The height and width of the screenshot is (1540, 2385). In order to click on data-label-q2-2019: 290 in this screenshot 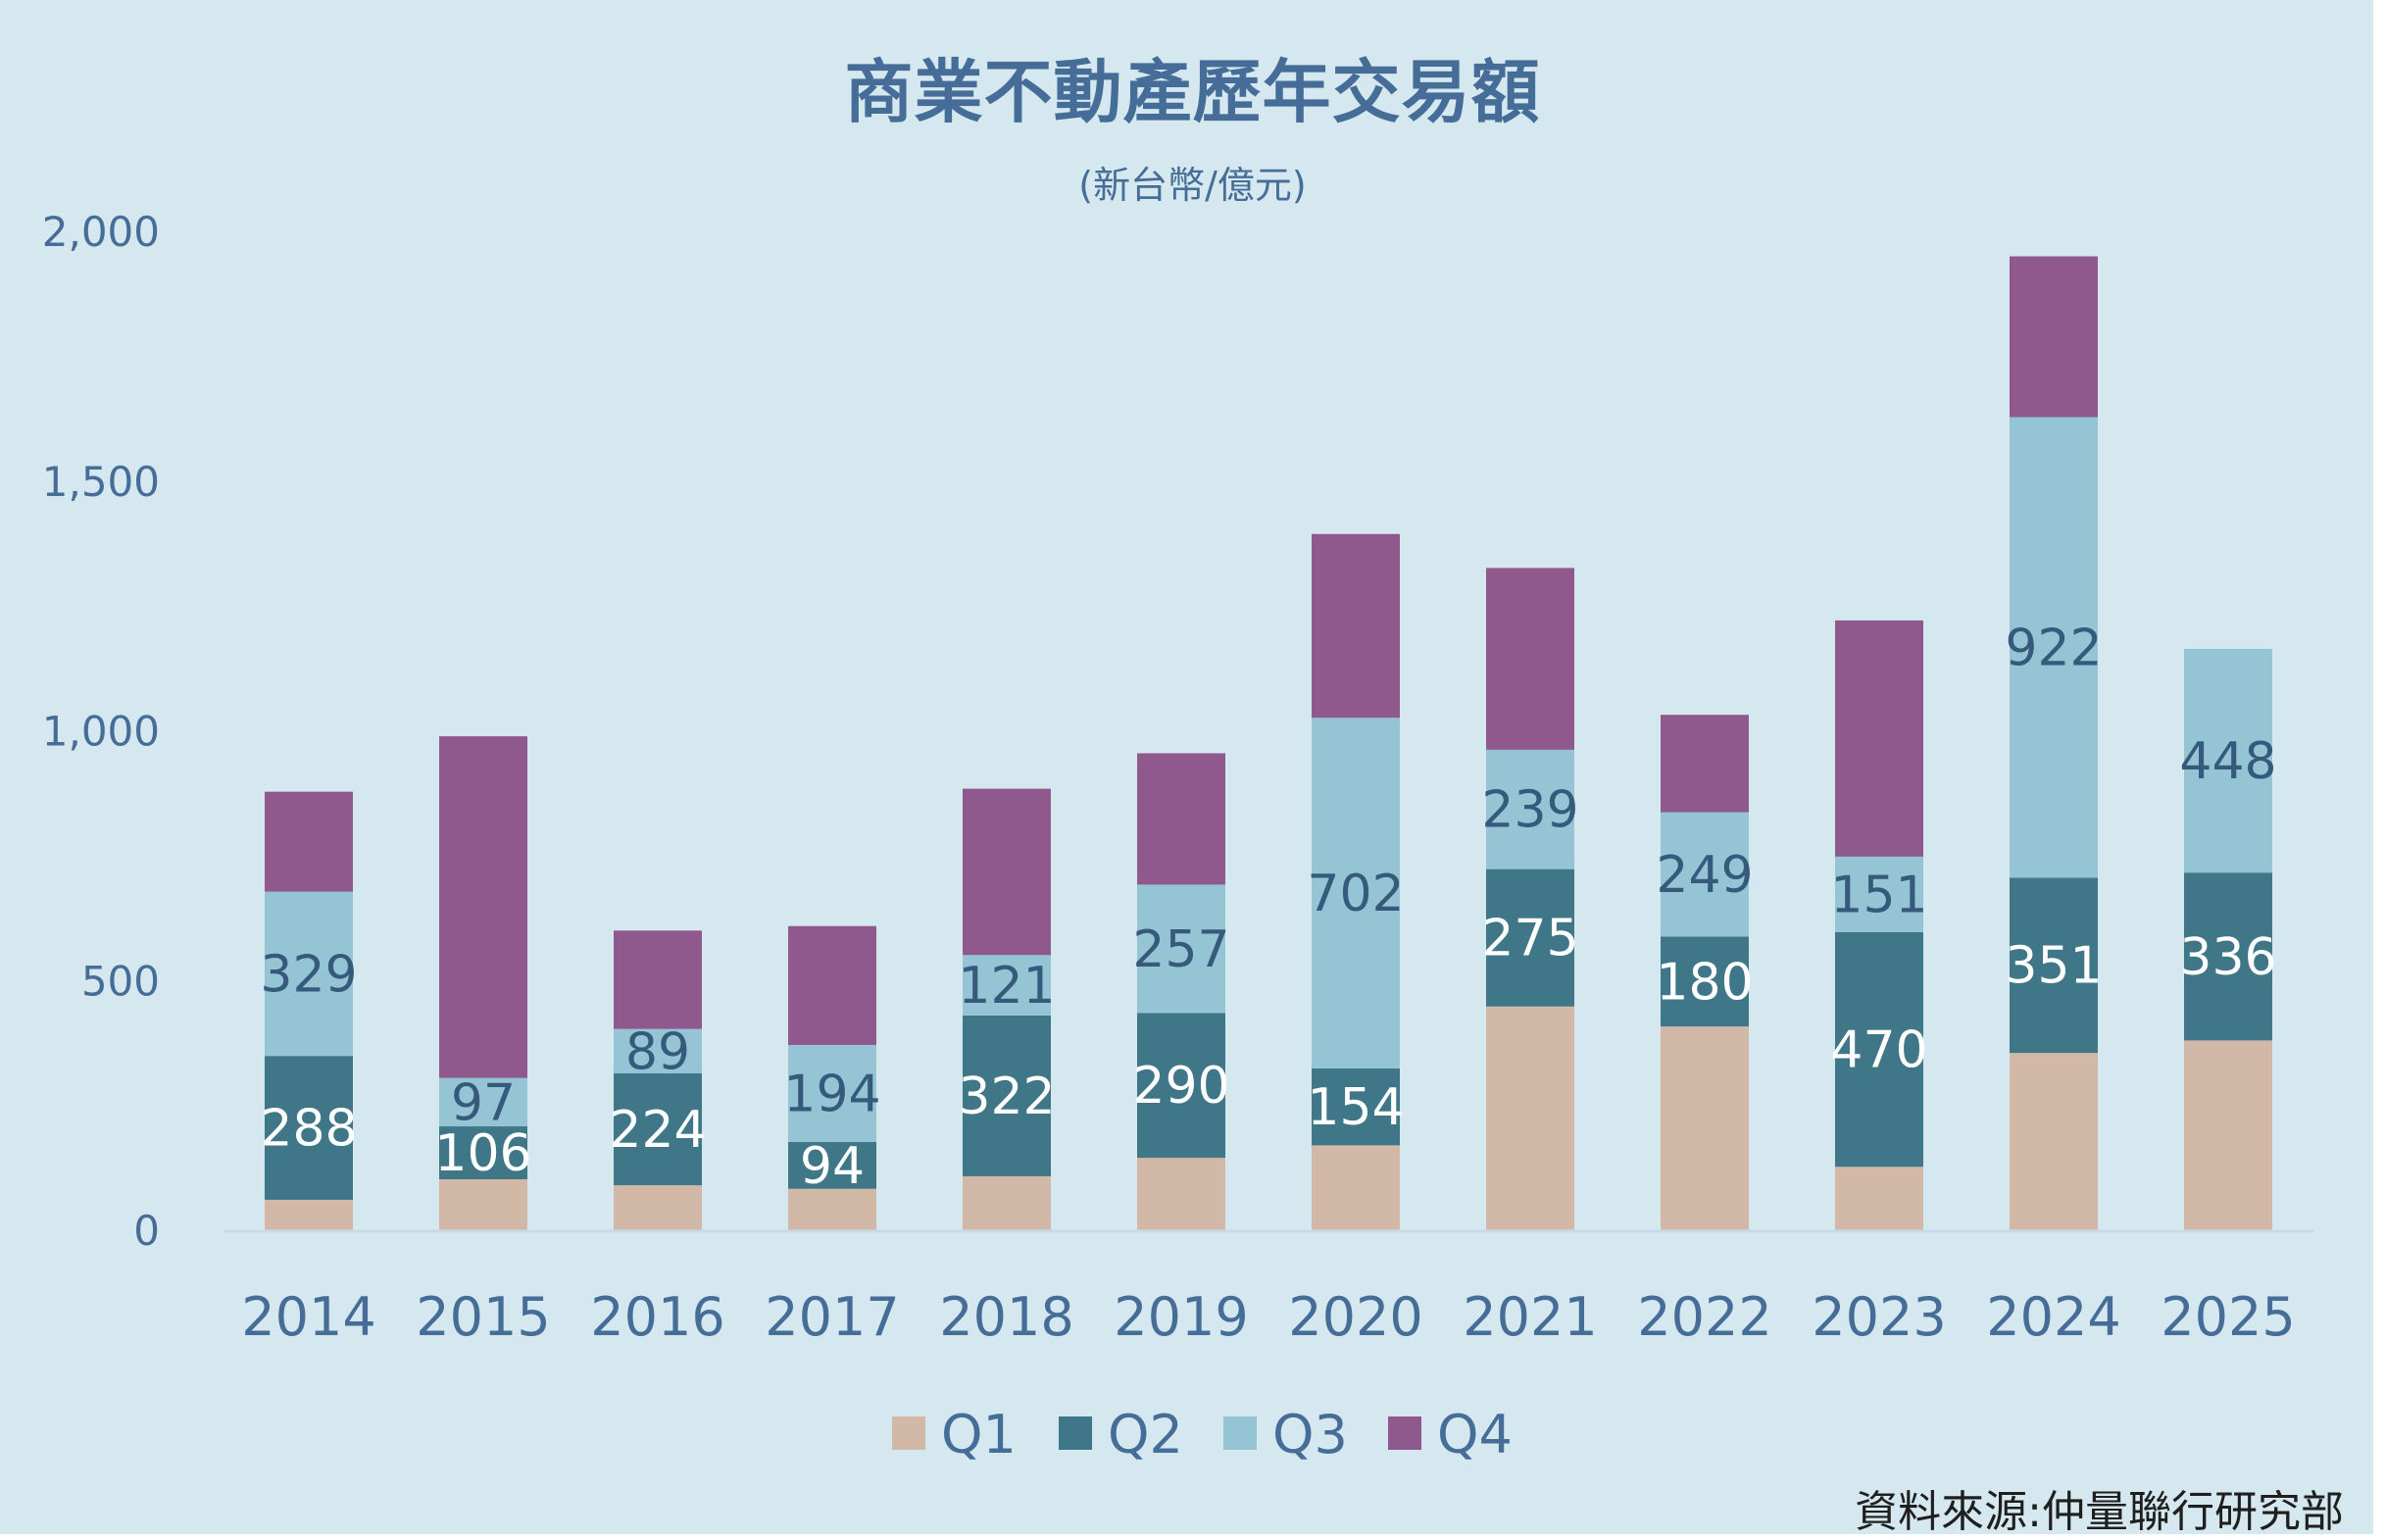, I will do `click(1180, 1086)`.